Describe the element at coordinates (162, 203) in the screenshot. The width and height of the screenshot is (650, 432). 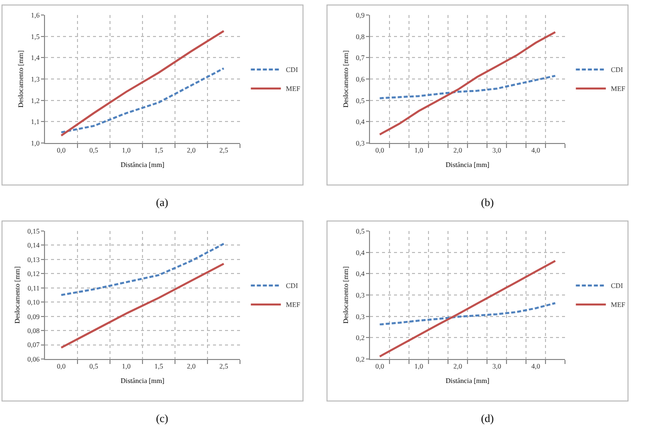
I see `text: (a)` at that location.